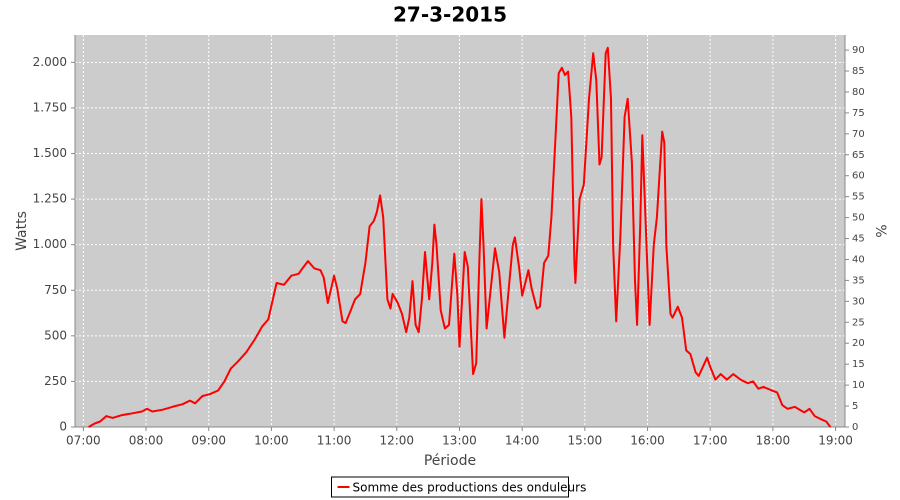 Image resolution: width=900 pixels, height=500 pixels. What do you see at coordinates (858, 155) in the screenshot?
I see `y2-tick-label: 65` at bounding box center [858, 155].